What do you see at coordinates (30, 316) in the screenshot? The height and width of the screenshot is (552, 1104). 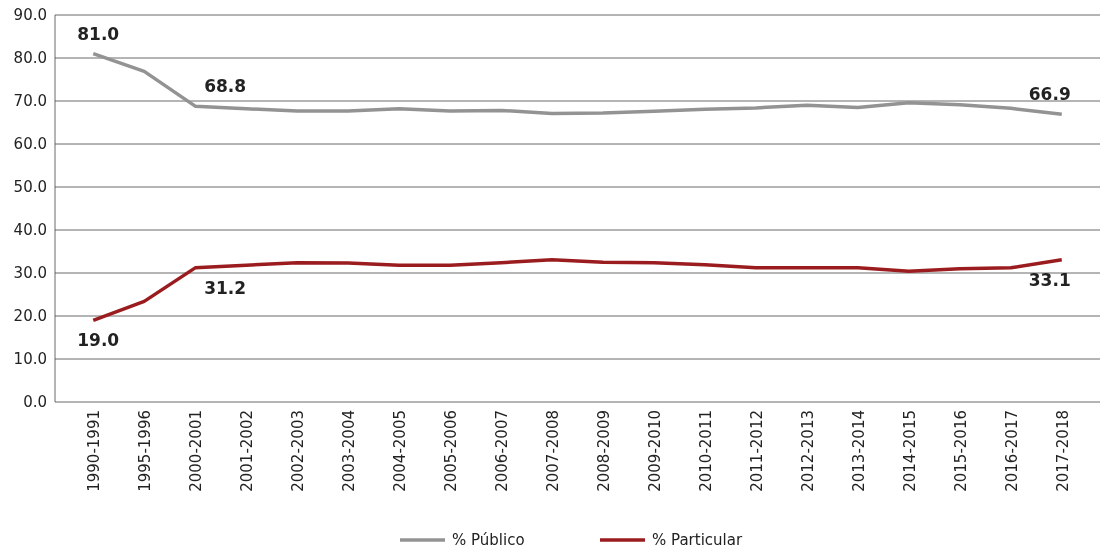 I see `y-tick-label: 20.0` at bounding box center [30, 316].